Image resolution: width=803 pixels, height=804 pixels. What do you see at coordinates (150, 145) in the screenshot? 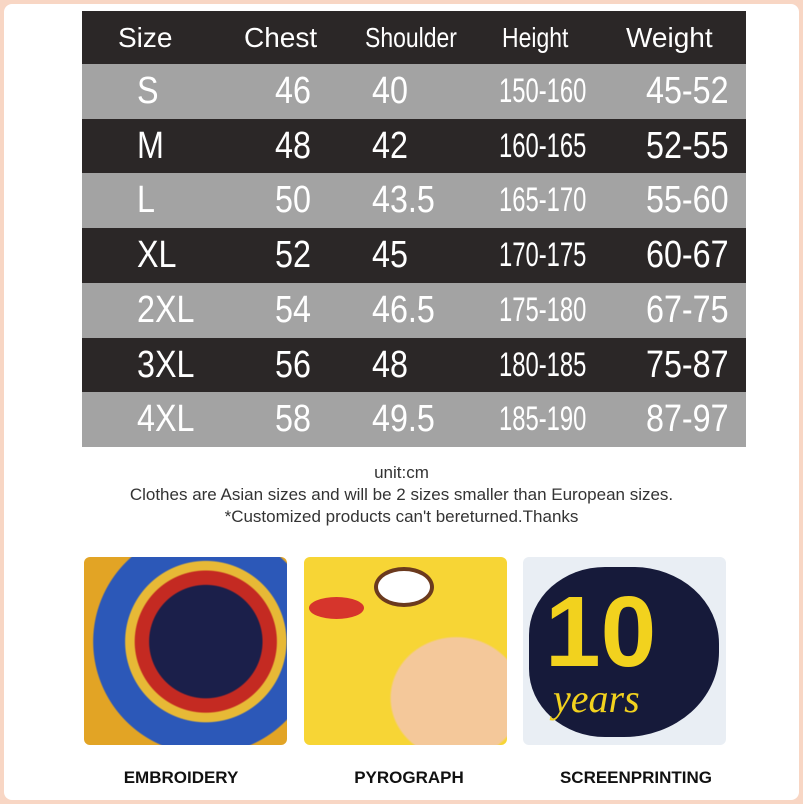
I see `size-cell: M` at bounding box center [150, 145].